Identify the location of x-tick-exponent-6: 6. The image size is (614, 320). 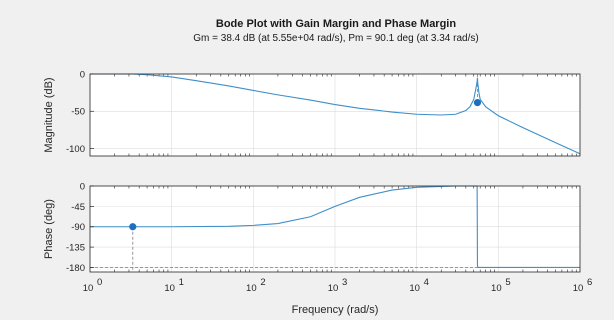
(589, 282).